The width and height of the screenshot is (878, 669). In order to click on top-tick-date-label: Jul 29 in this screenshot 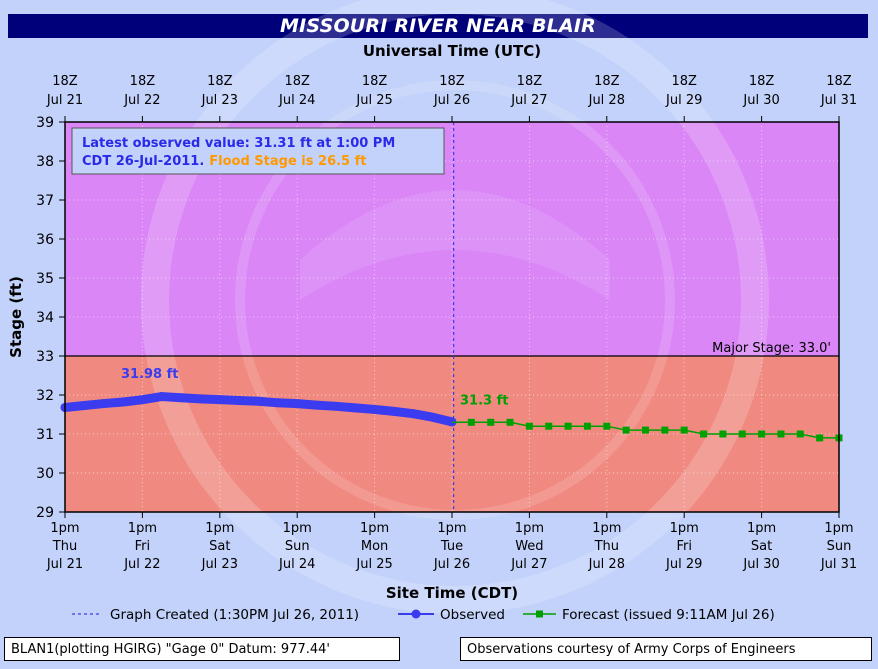, I will do `click(683, 100)`.